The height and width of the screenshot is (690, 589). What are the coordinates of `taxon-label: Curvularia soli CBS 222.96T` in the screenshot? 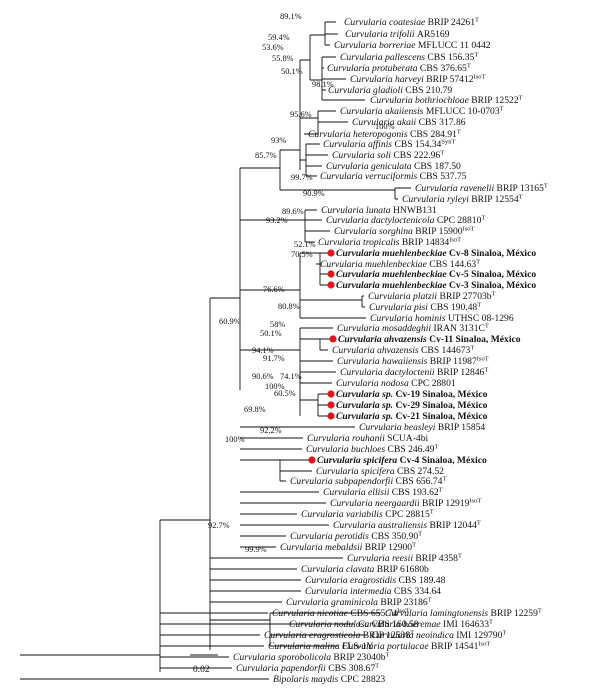 It's located at (388, 156).